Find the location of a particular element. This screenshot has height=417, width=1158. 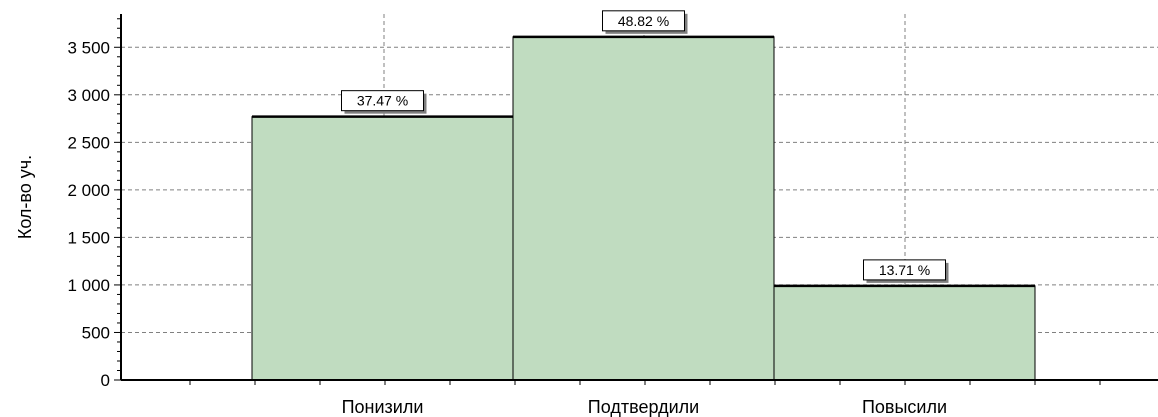

y-tick-label: 3 500 is located at coordinates (88, 47).